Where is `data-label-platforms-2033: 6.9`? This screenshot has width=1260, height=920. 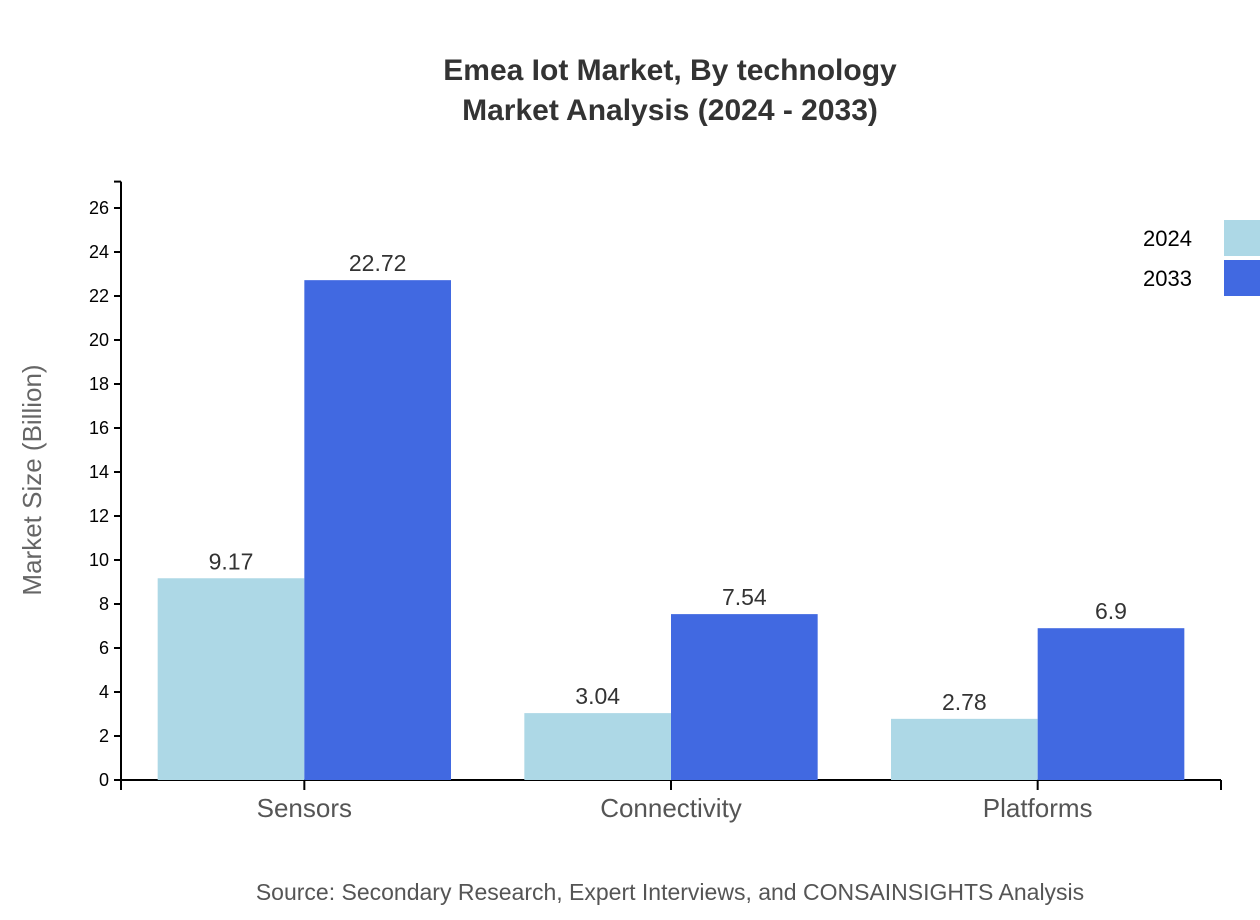
data-label-platforms-2033: 6.9 is located at coordinates (1111, 611).